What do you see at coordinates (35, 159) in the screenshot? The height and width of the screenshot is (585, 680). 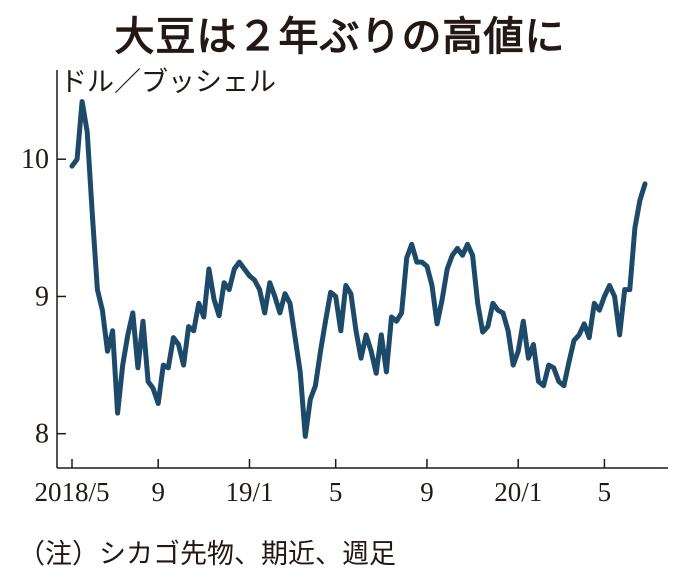 I see `y-tick-label: 10` at bounding box center [35, 159].